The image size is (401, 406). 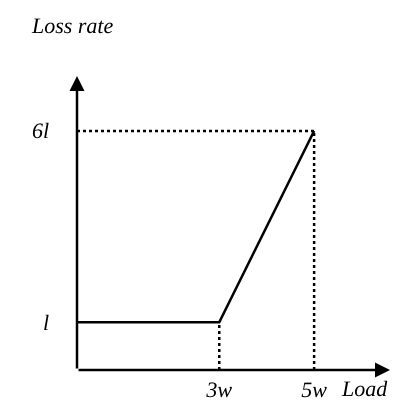 I want to click on x-tick-label: 5w, so click(x=314, y=389).